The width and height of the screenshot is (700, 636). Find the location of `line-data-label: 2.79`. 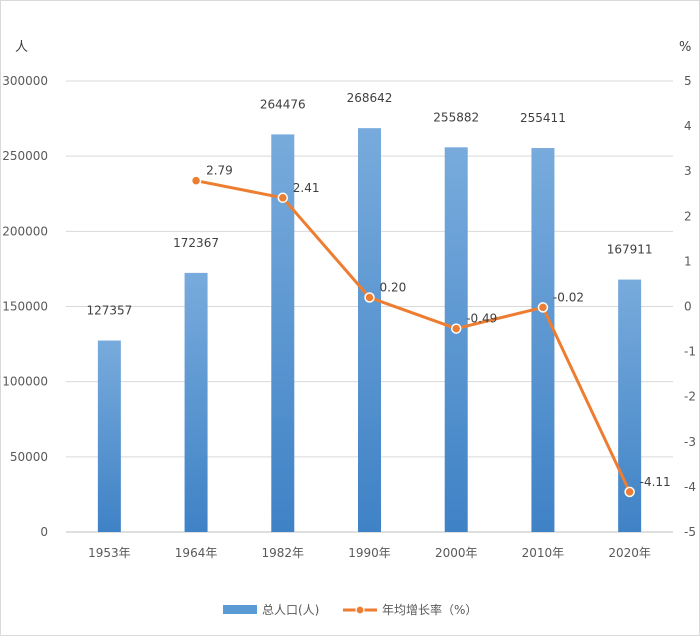

line-data-label: 2.79 is located at coordinates (219, 171).